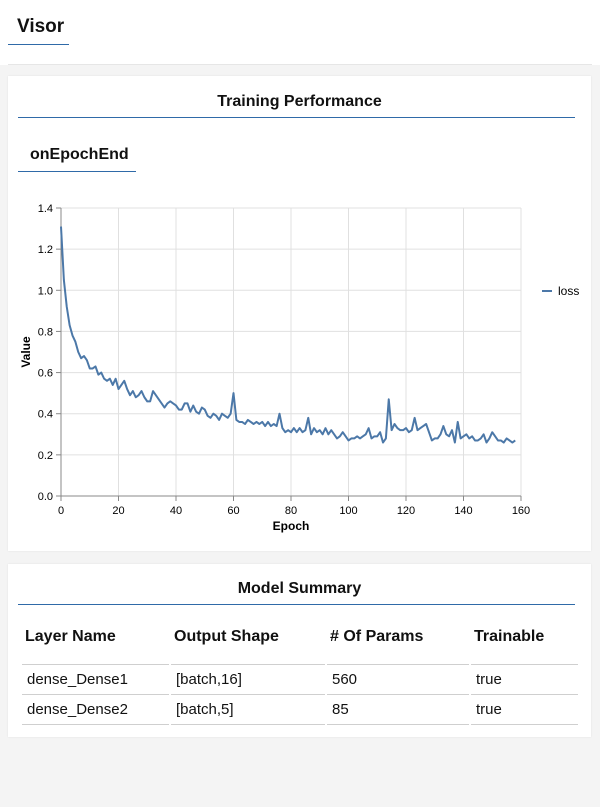  Describe the element at coordinates (521, 511) in the screenshot. I see `x-tick-label: 160` at that location.